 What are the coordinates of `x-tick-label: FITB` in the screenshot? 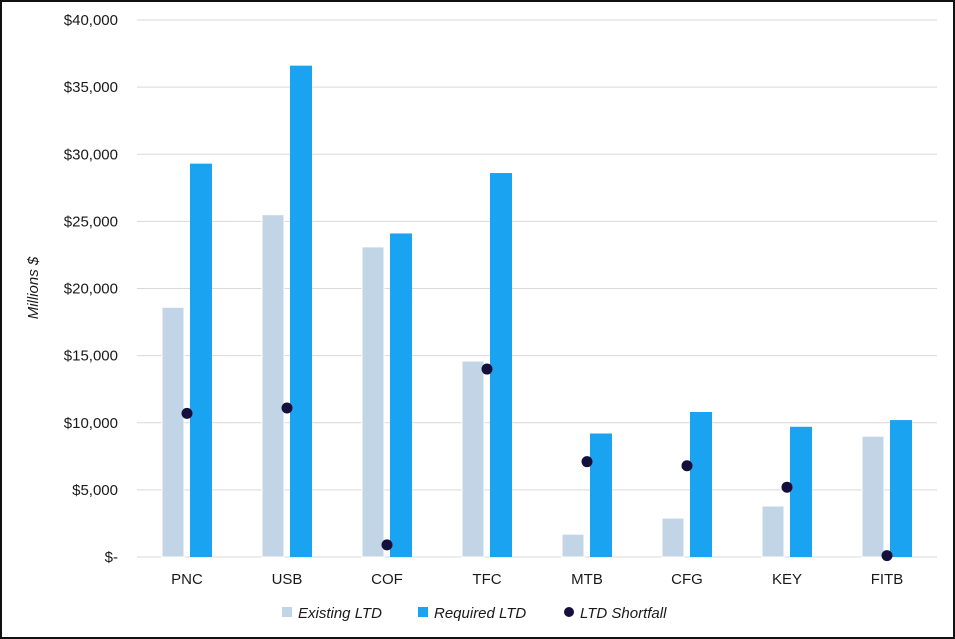 It's located at (887, 579).